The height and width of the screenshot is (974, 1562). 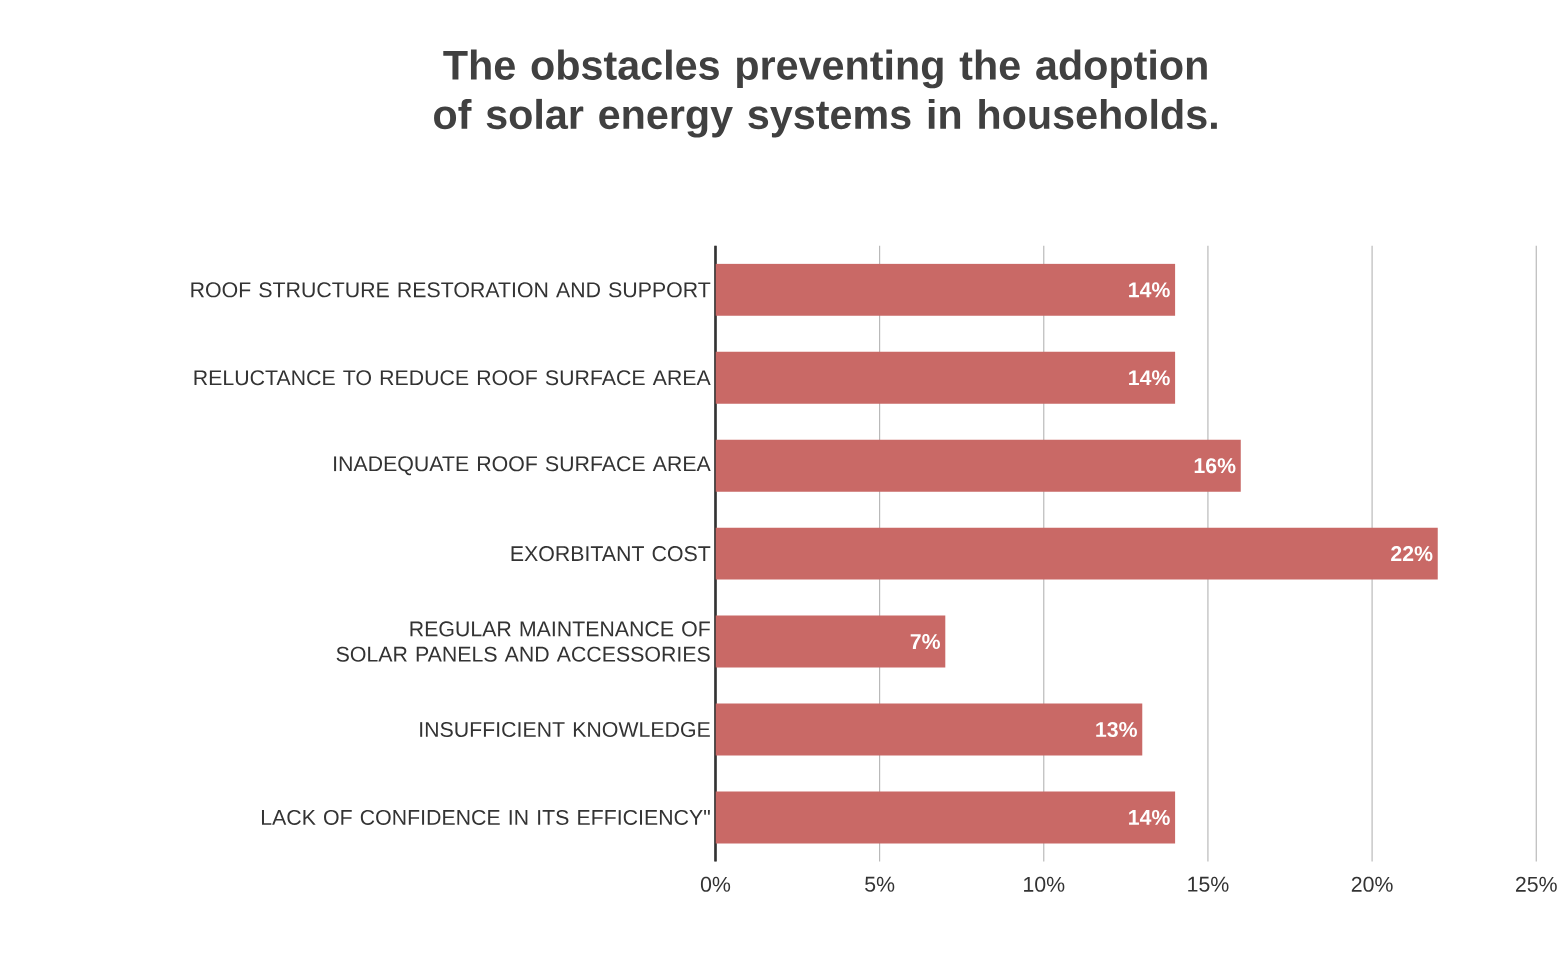 What do you see at coordinates (1116, 729) in the screenshot?
I see `data-label: 13%` at bounding box center [1116, 729].